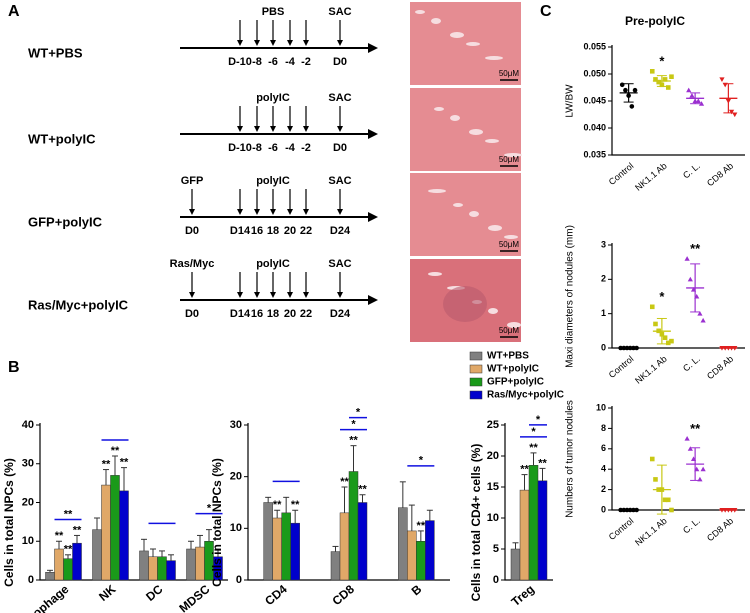  I want to click on axis, so click(678, 458).